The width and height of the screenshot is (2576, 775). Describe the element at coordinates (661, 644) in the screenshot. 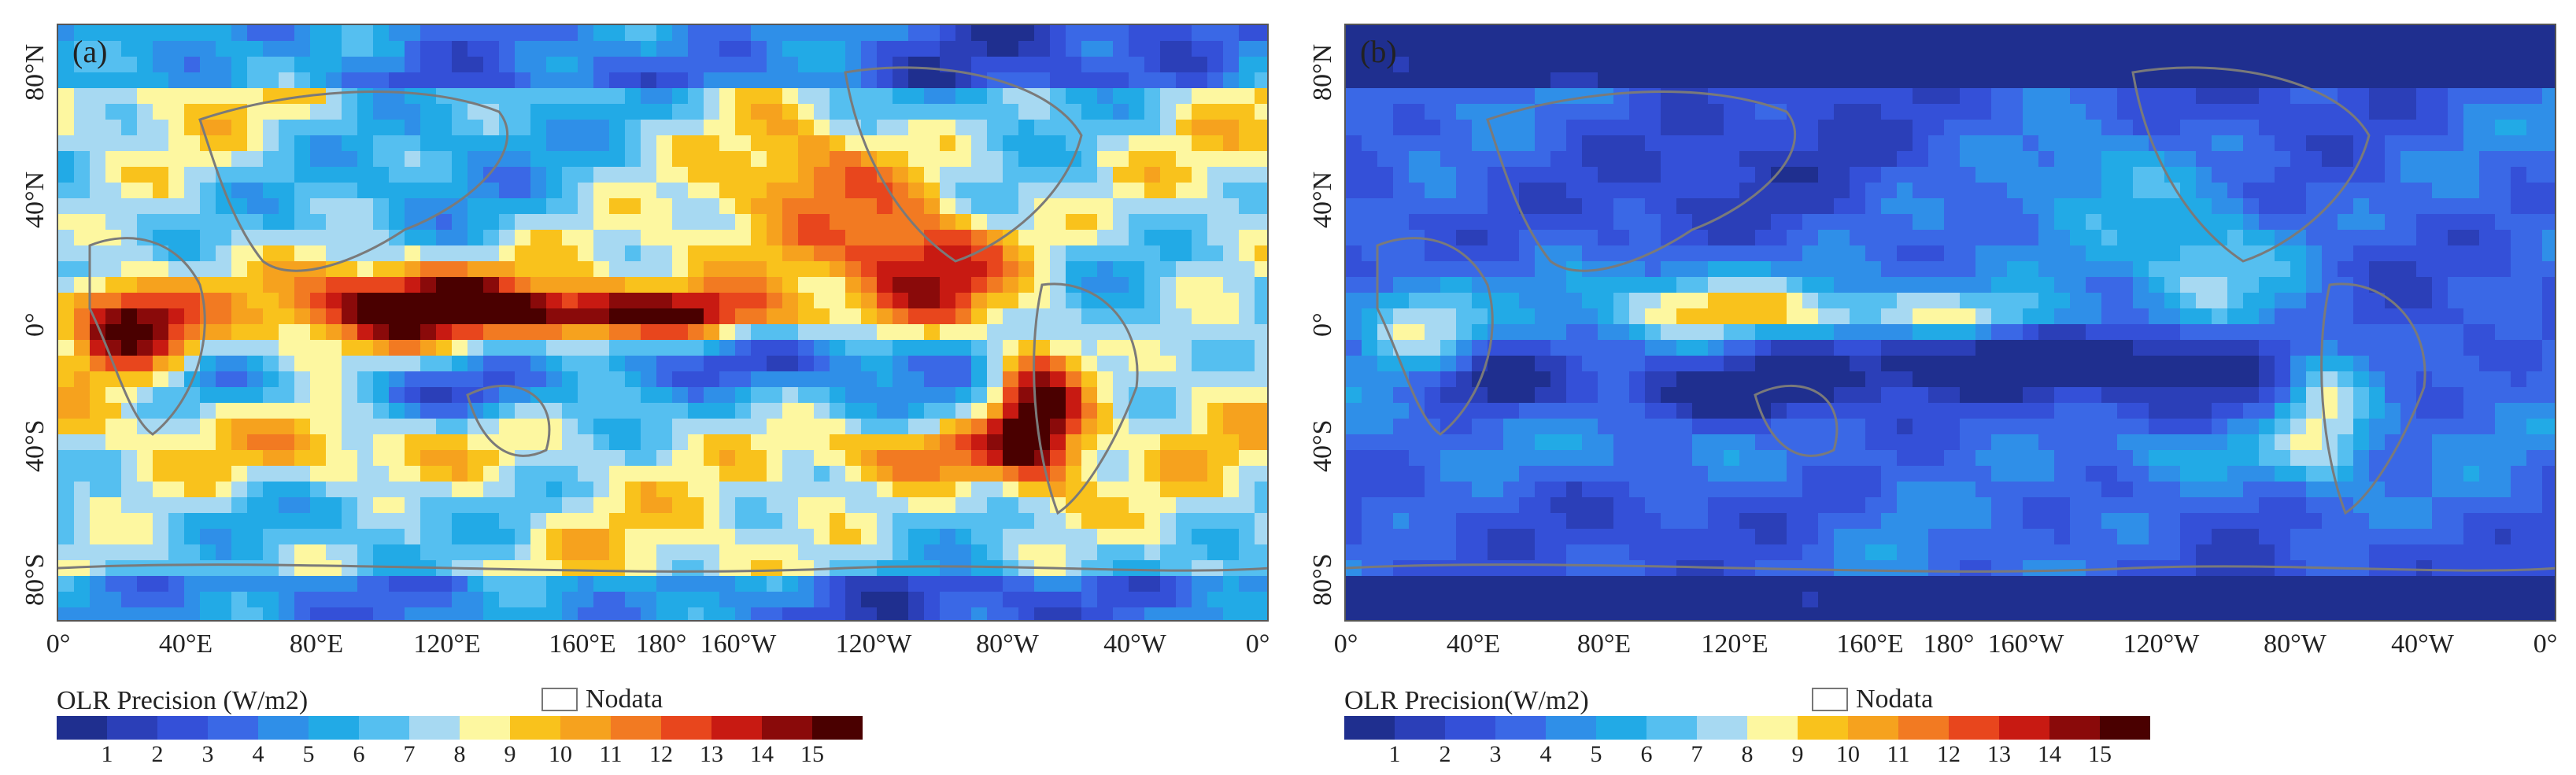

I see `lon-label: 180°` at that location.